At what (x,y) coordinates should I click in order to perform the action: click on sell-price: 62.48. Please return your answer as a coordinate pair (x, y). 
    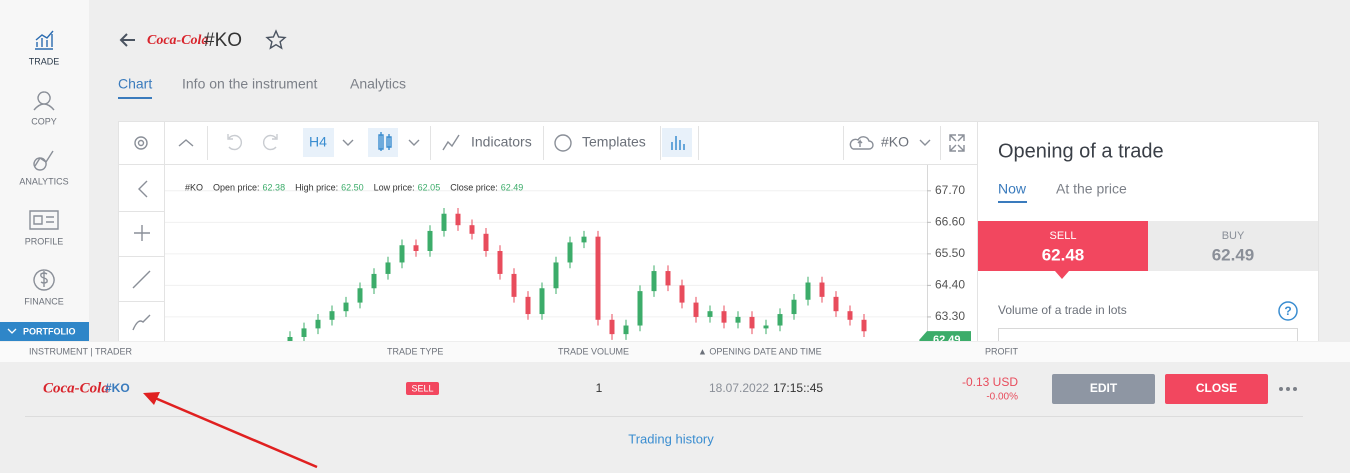
    Looking at the image, I should click on (1063, 254).